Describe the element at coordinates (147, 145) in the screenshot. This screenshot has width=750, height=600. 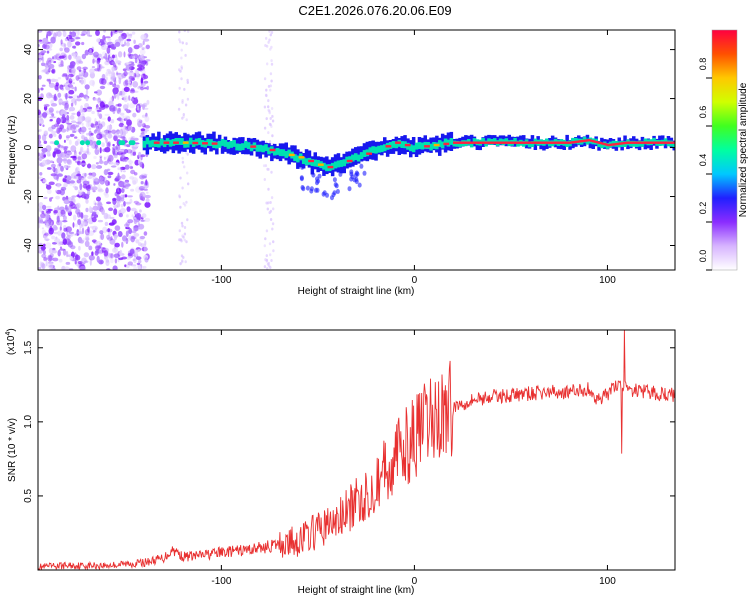
I see `ridge-band-outer` at that location.